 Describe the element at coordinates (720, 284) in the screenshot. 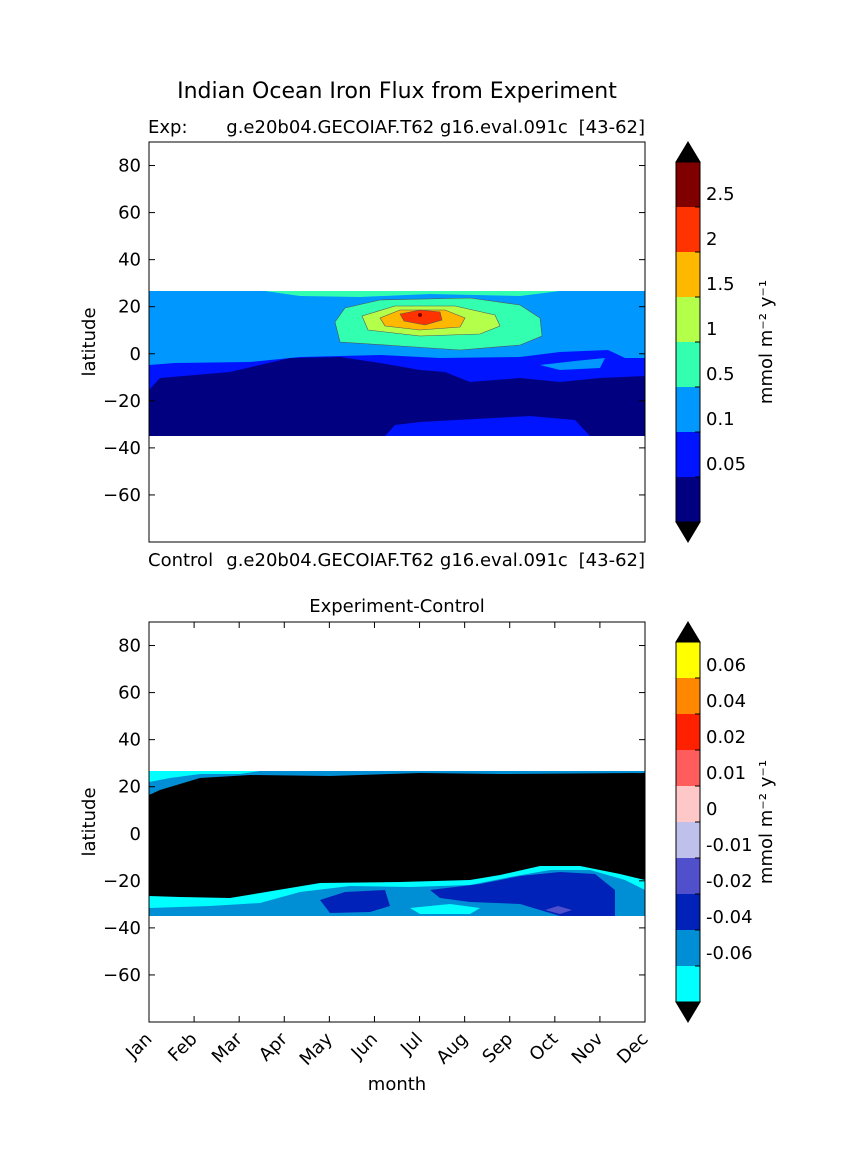

I see `top-colorbar-tick-label: 1.5` at that location.